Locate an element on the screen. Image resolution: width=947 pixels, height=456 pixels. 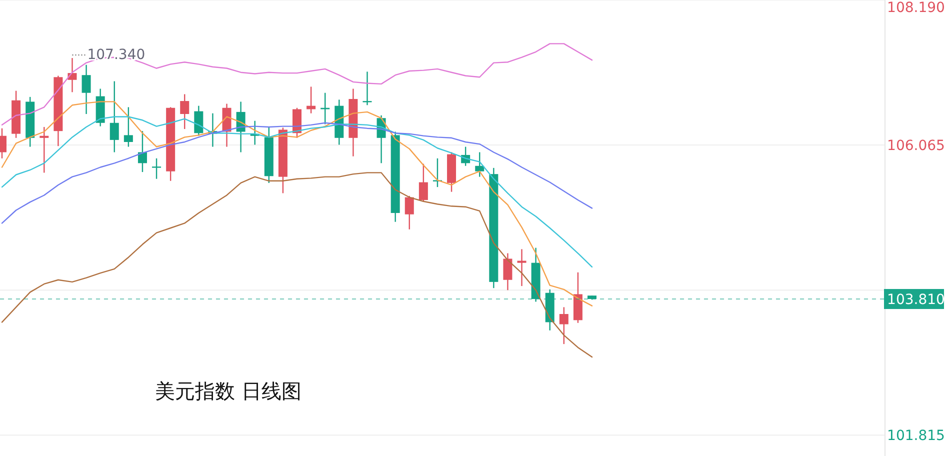
y-tick-label: 108.190 is located at coordinates (916, 8).